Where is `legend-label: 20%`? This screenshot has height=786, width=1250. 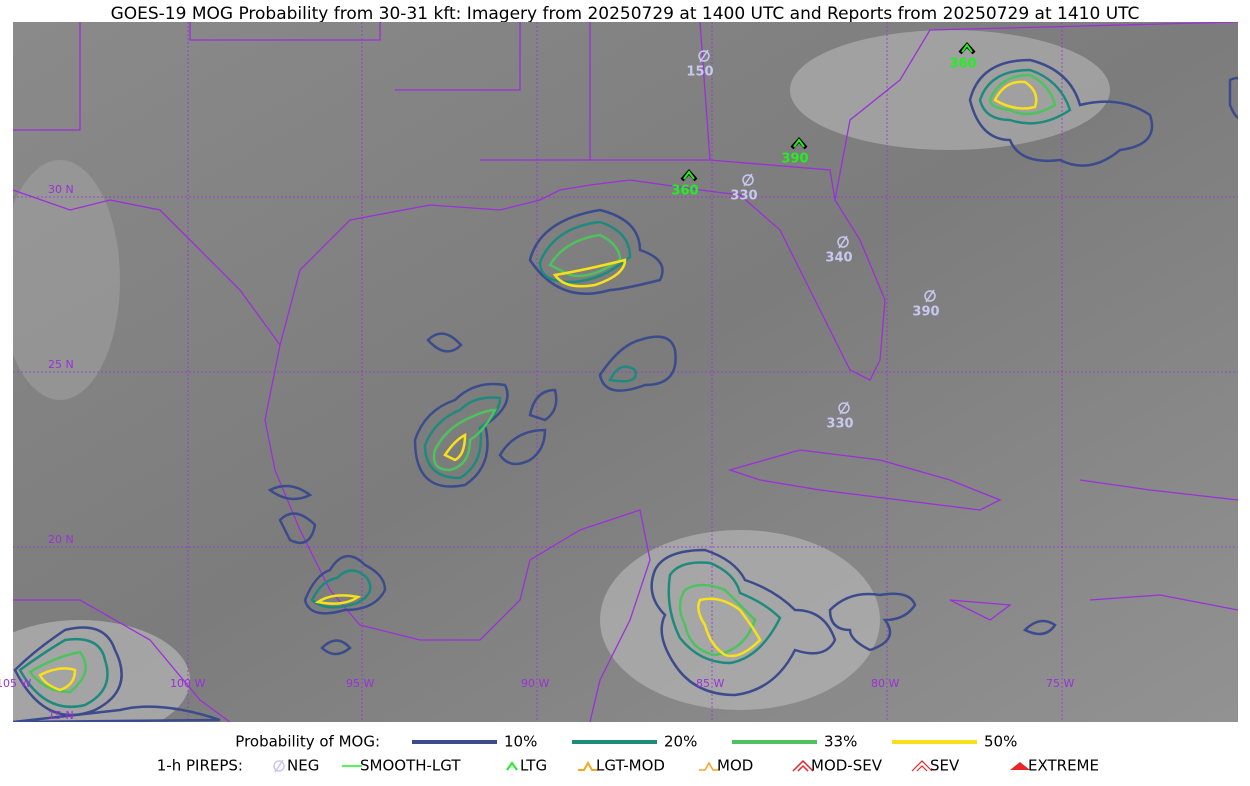
legend-label: 20% is located at coordinates (680, 742).